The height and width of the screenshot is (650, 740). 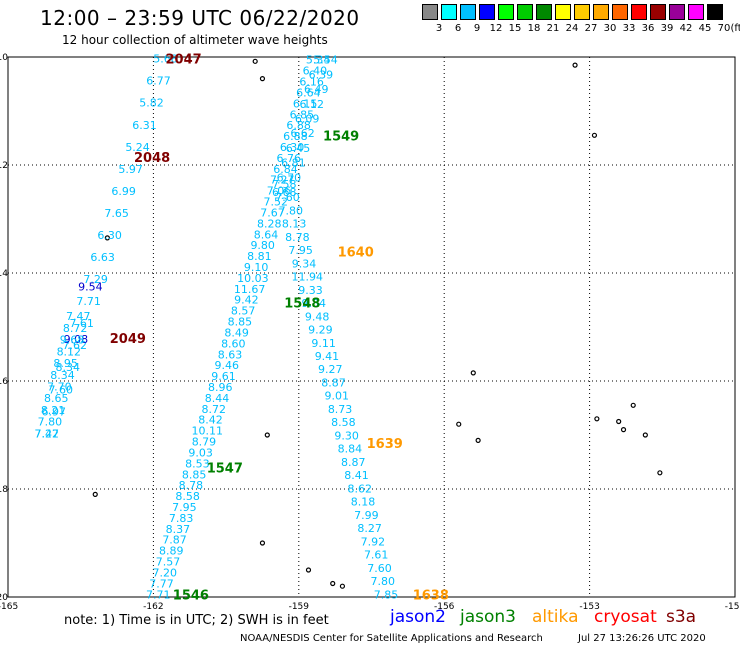 What do you see at coordinates (165, 59) in the screenshot?
I see `swh-value: 5.68` at bounding box center [165, 59].